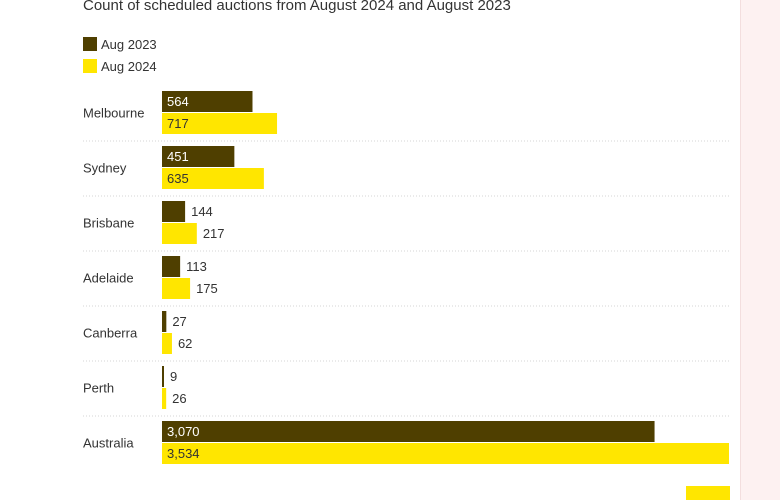  Describe the element at coordinates (179, 321) in the screenshot. I see `data-label-canberra-aug-2023: 27` at that location.